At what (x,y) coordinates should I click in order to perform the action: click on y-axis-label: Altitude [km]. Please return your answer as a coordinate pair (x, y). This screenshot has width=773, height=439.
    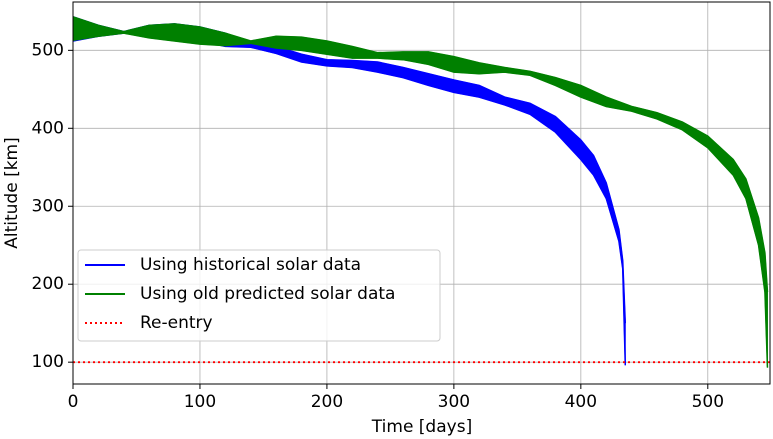
    Looking at the image, I should click on (12, 193).